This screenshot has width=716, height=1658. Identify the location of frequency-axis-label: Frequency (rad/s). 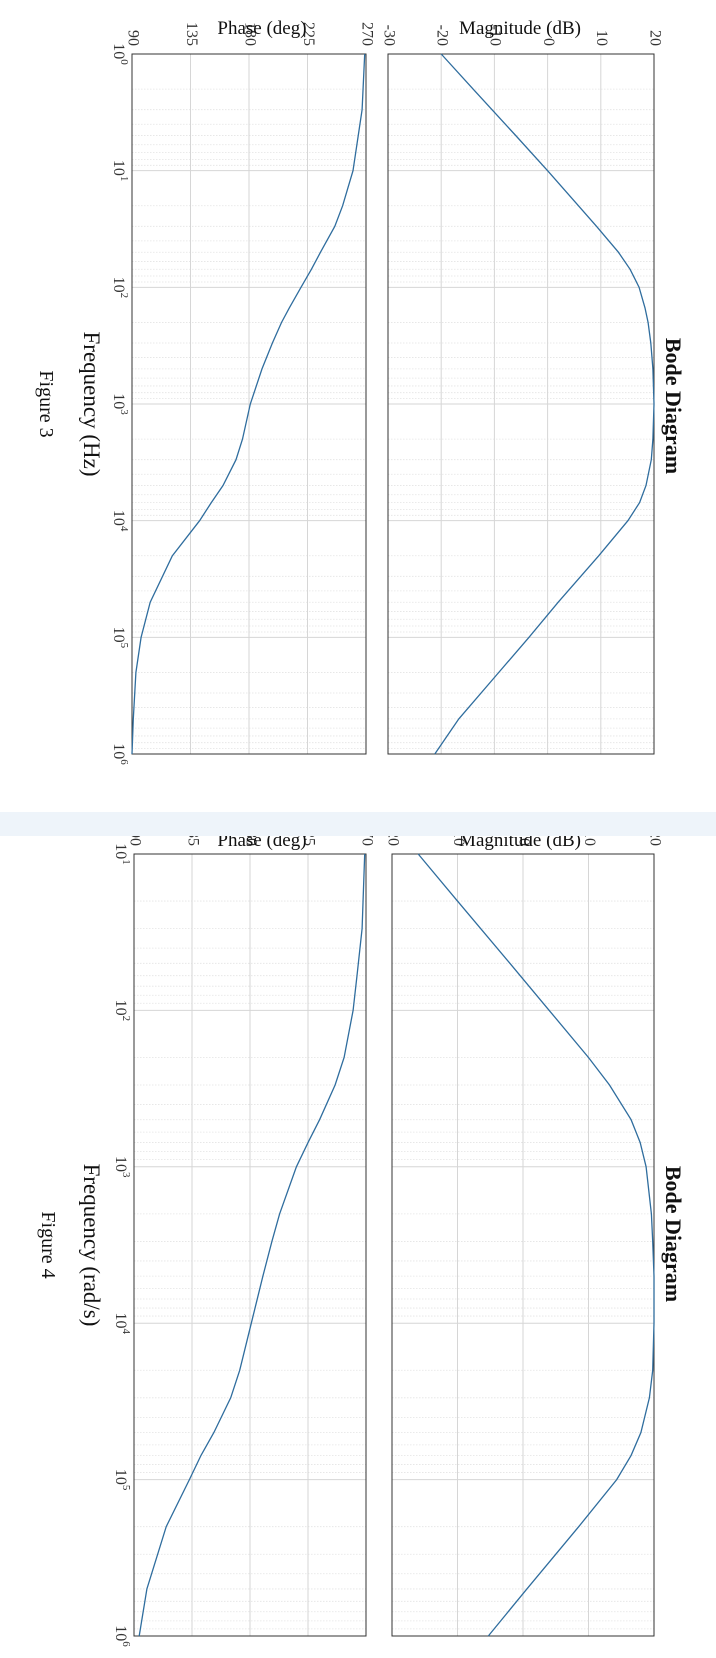
(91, 1245).